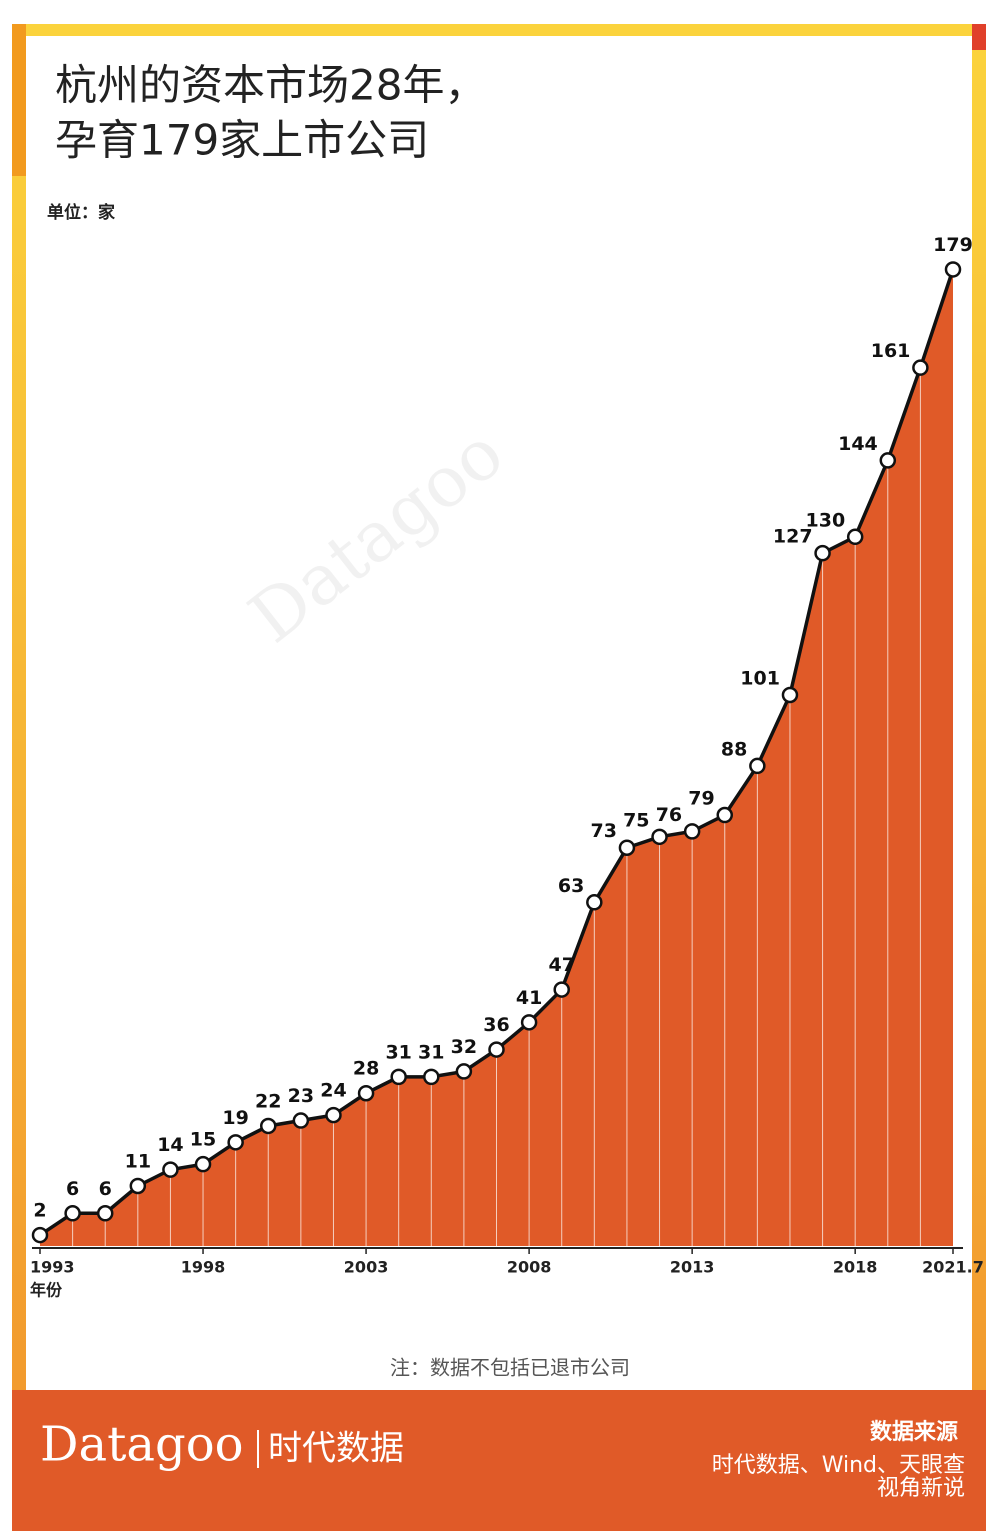 The width and height of the screenshot is (1000, 1535). I want to click on x-tick-label: 2021.7, so click(953, 1267).